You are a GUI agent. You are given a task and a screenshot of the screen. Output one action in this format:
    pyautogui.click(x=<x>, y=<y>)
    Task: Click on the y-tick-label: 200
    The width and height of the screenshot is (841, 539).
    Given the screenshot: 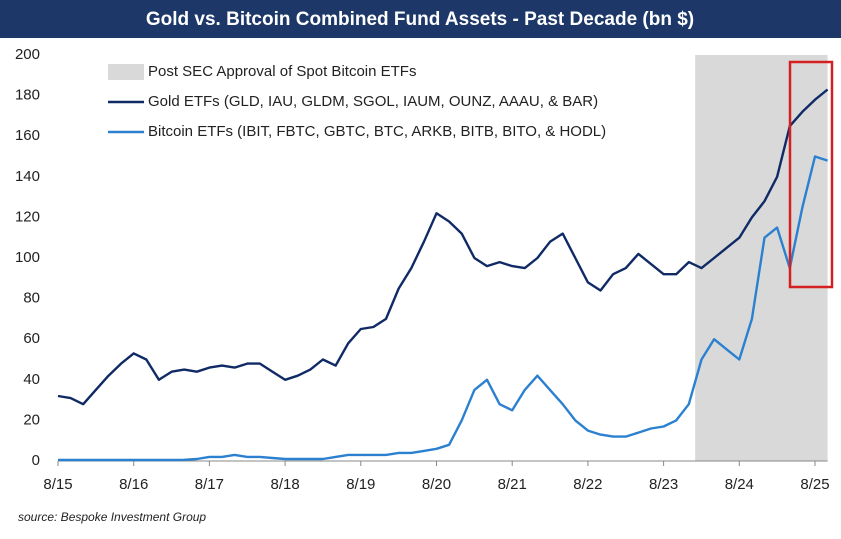 What is the action you would take?
    pyautogui.click(x=27, y=54)
    